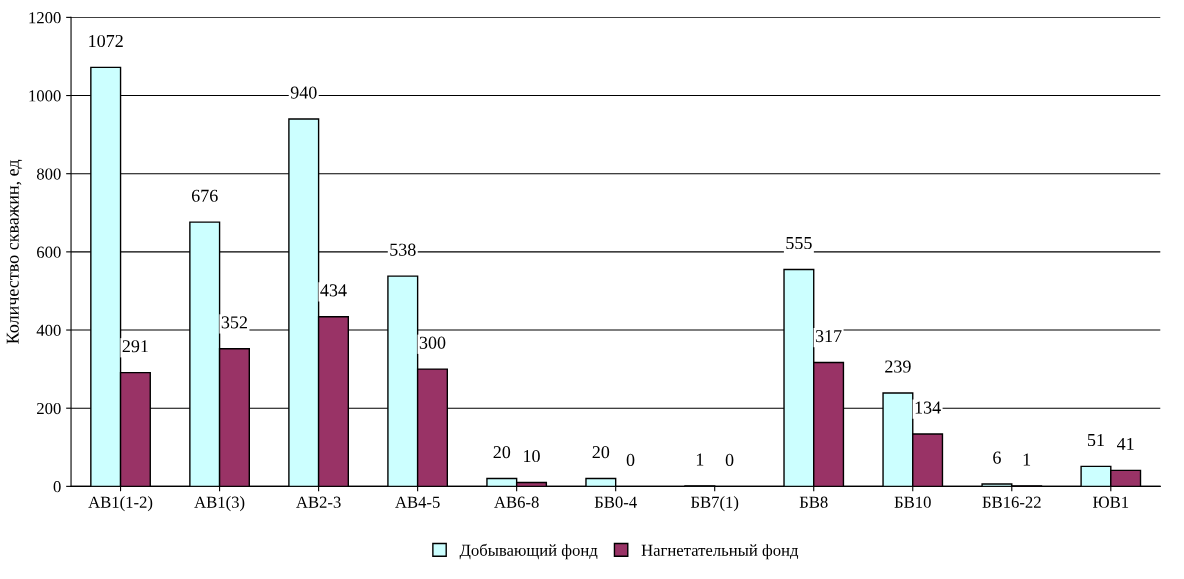  I want to click on x-tick-label: АВ6-8, so click(516, 502).